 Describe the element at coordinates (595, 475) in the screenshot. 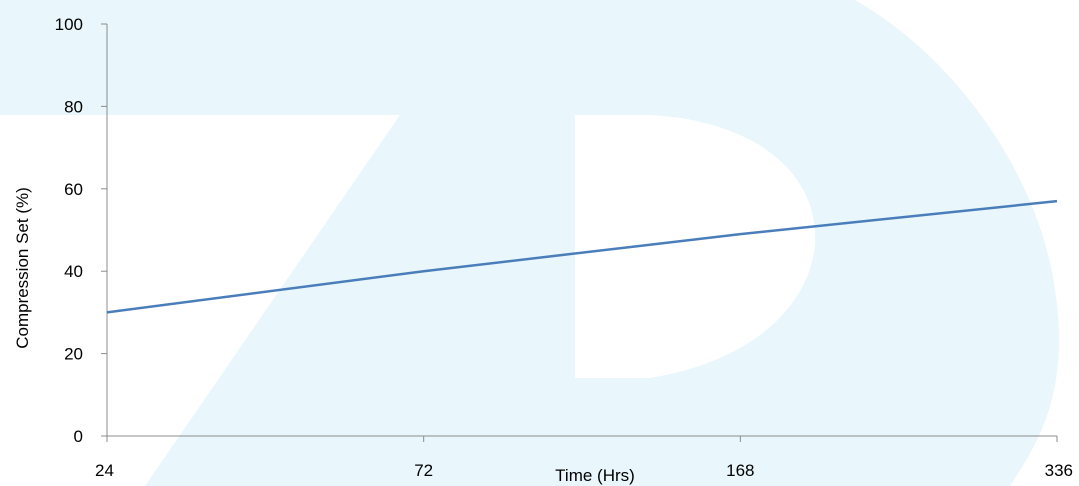

I see `x-axis-title: Time (Hrs)` at that location.